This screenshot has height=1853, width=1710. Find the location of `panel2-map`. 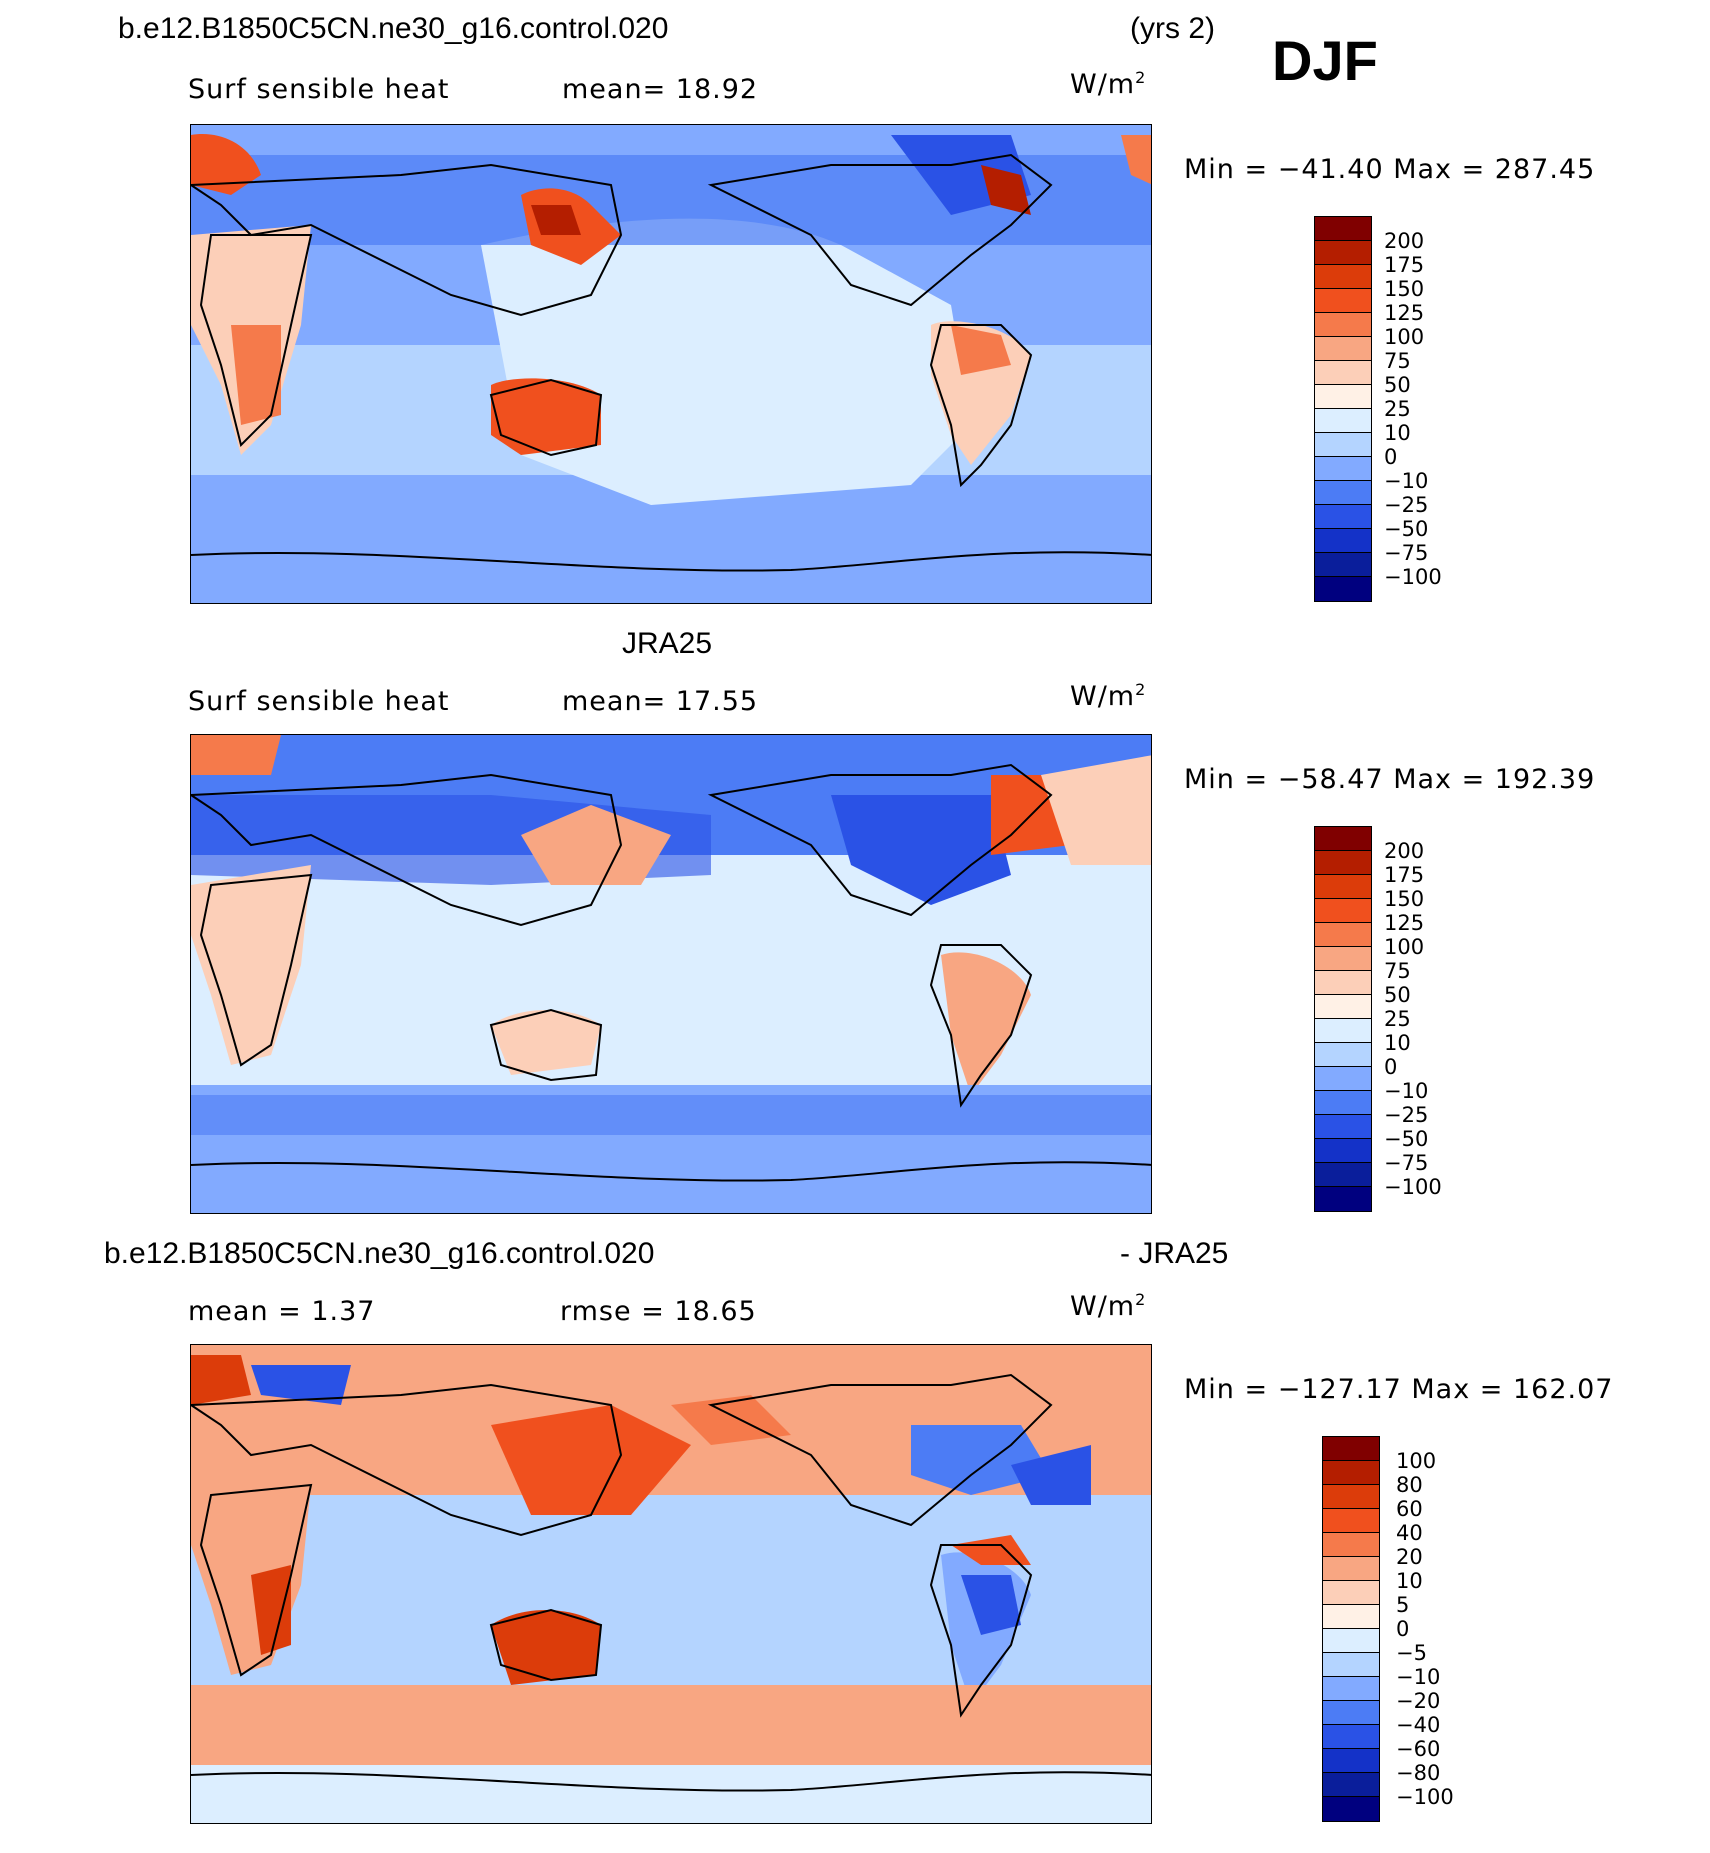

panel2-map is located at coordinates (671, 974).